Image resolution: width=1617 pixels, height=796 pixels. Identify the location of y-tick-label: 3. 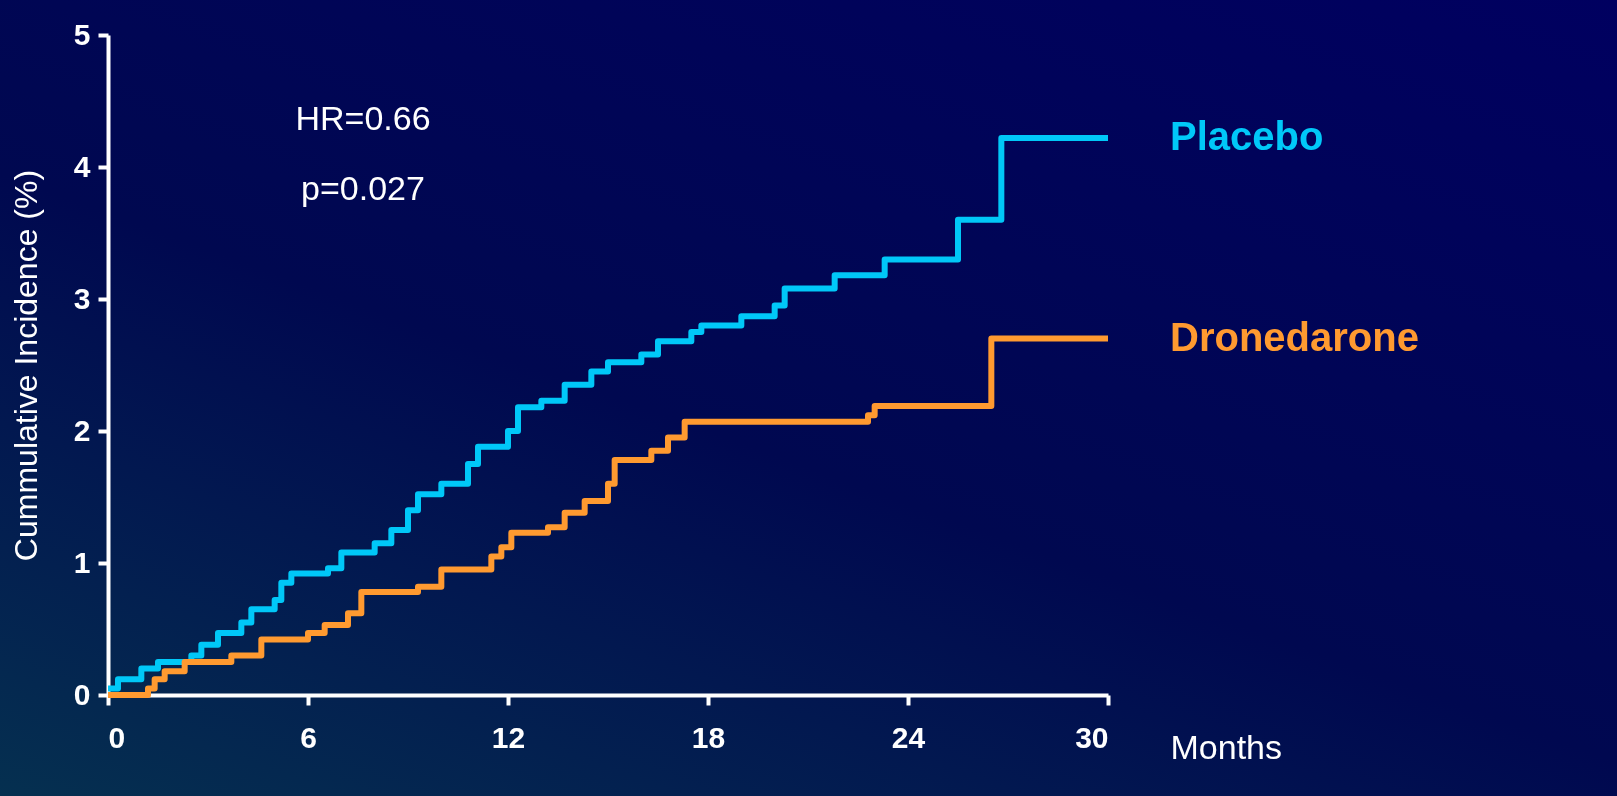
(82, 298).